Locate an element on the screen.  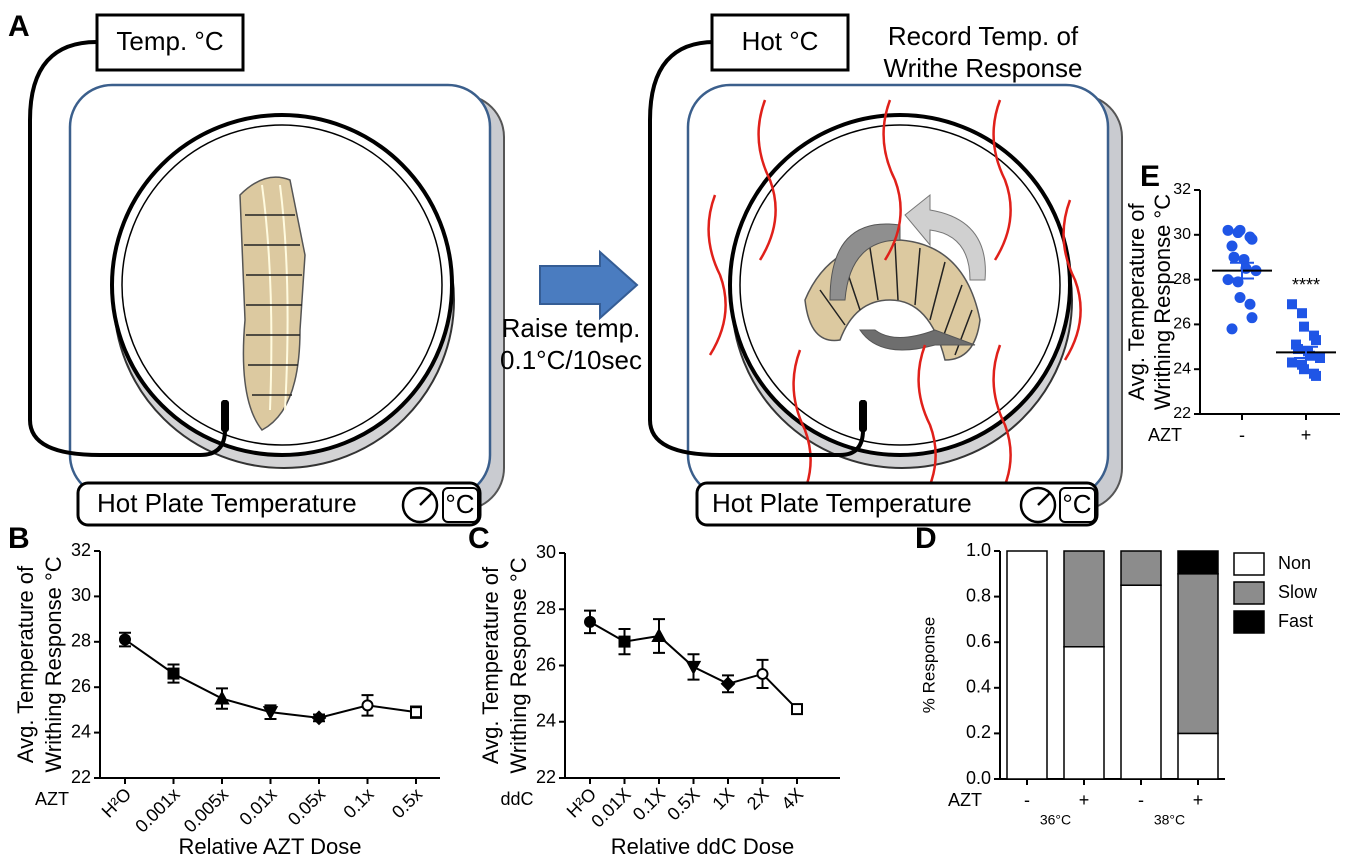
y-tick-label: 0.0 is located at coordinates (978, 778).